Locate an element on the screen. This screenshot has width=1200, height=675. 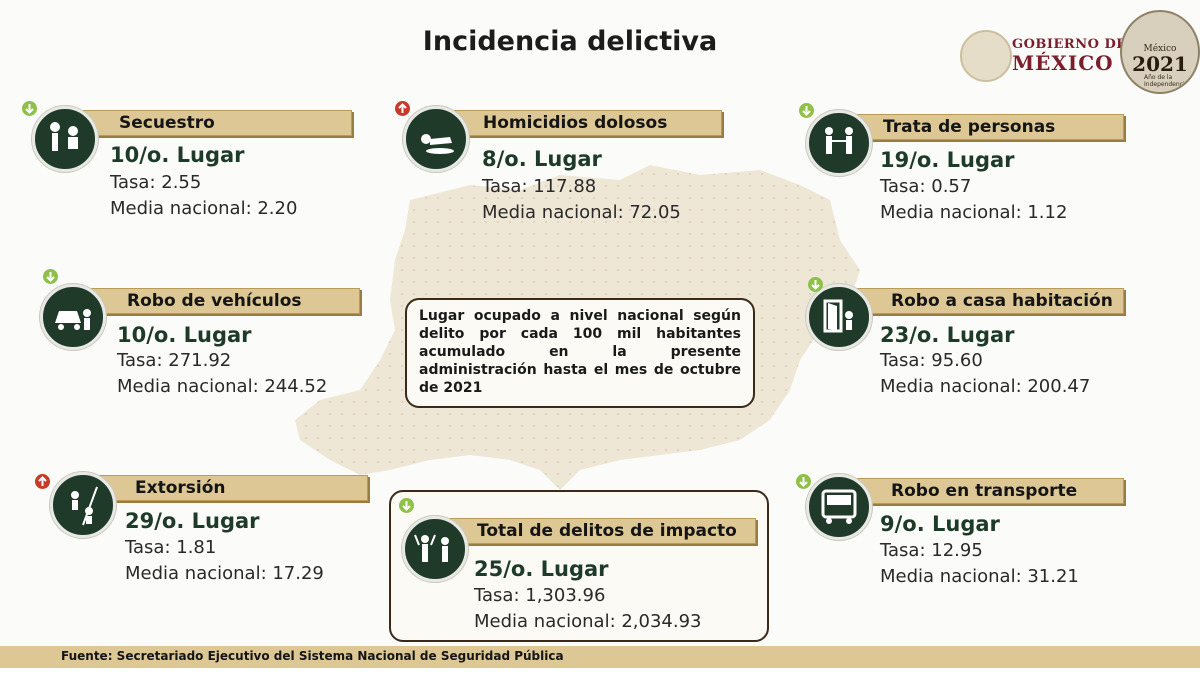
national-average-label: Media nacional: 31.21 is located at coordinates (979, 576).